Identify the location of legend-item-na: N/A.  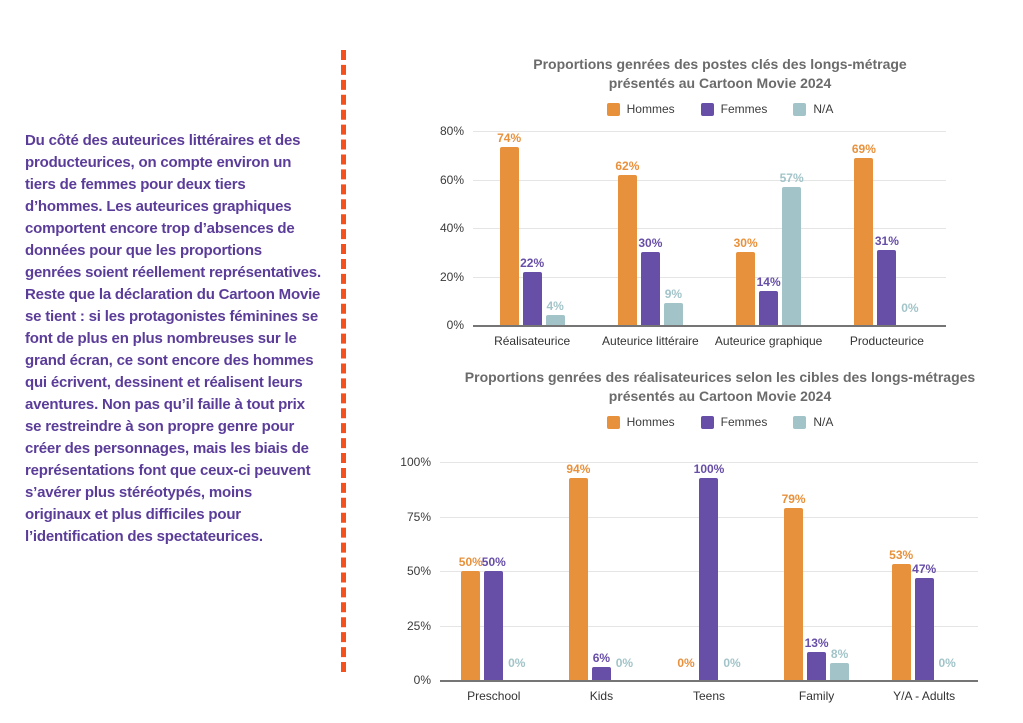
(813, 109).